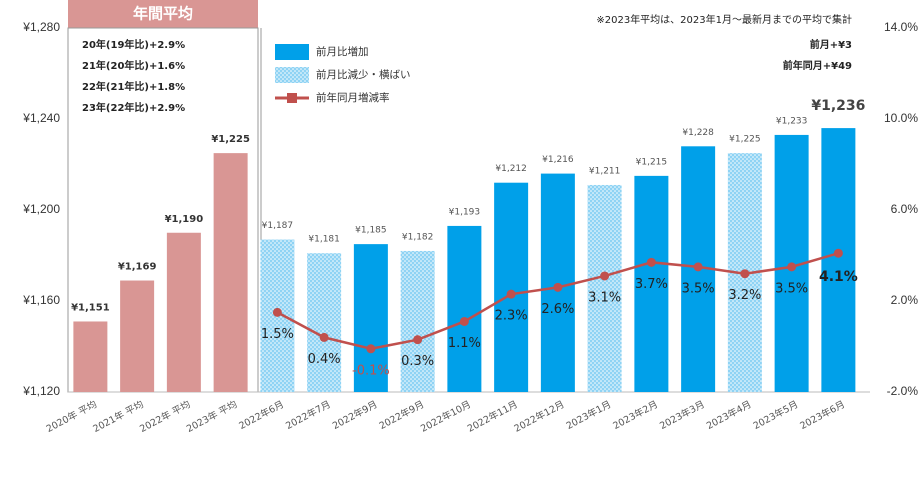 The width and height of the screenshot is (922, 487). Describe the element at coordinates (698, 133) in the screenshot. I see `value-label: ¥1,228` at that location.